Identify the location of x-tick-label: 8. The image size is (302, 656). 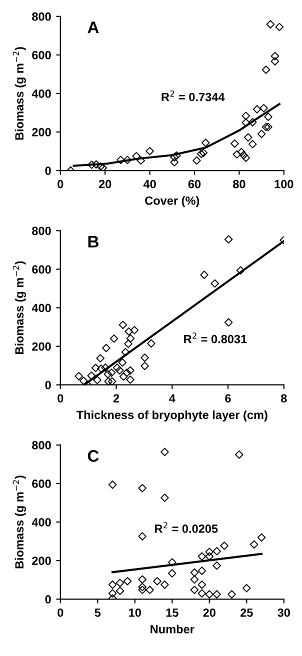
(283, 398).